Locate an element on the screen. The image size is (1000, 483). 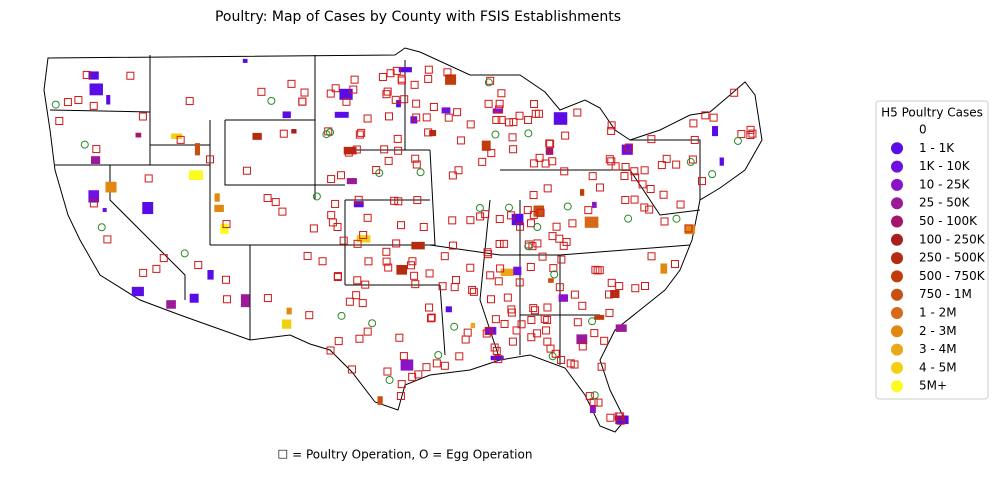
legend-label: 1 - 1K is located at coordinates (937, 148).